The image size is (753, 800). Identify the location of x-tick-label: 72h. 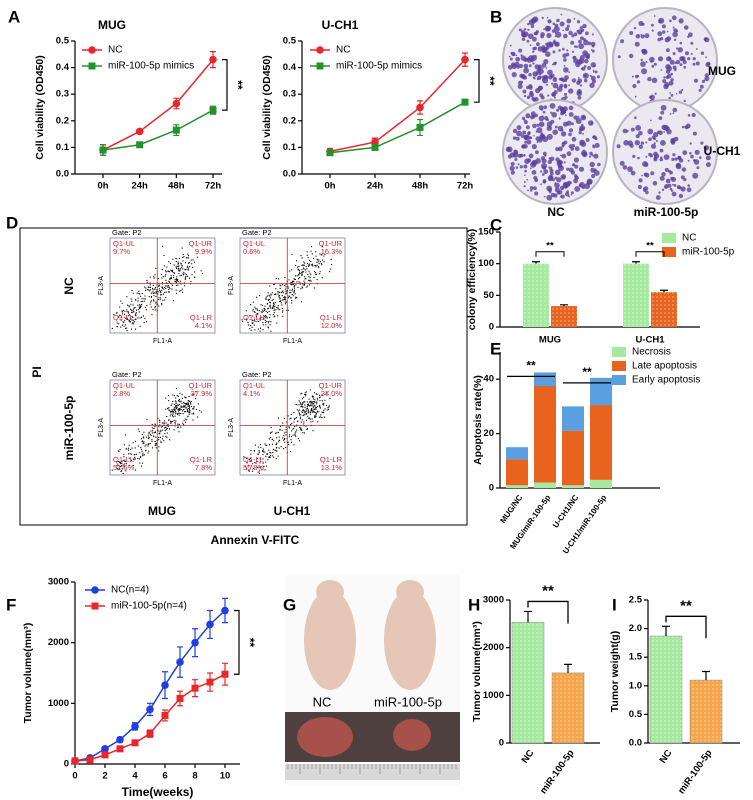
(213, 186).